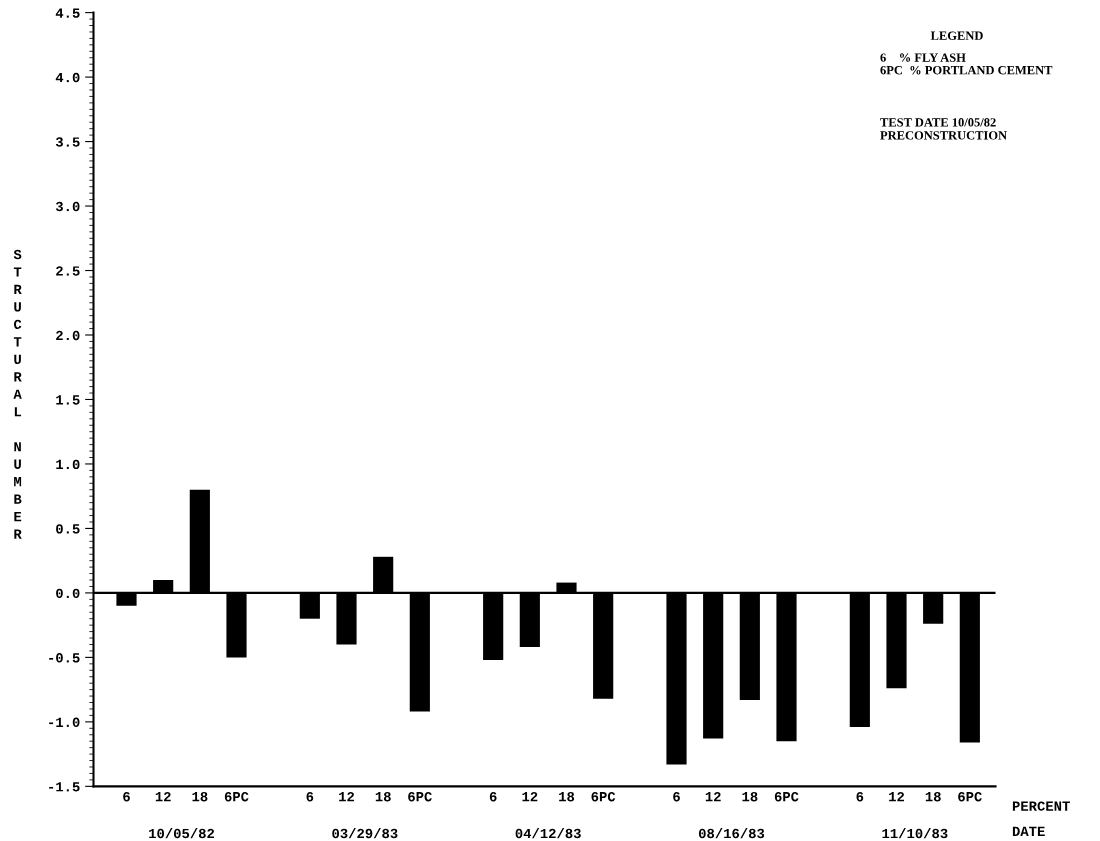  What do you see at coordinates (182, 833) in the screenshot?
I see `text: 10/05/82` at bounding box center [182, 833].